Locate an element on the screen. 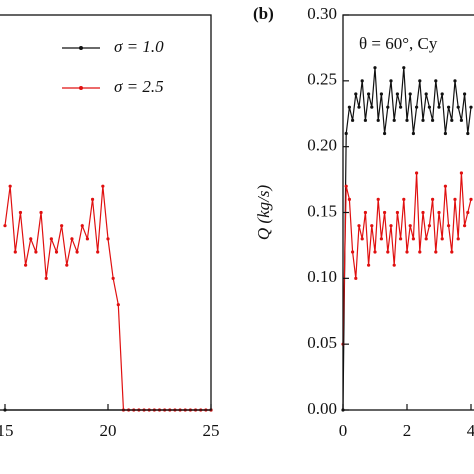 This screenshot has width=474, height=474. legend-label: σ = 2.5 is located at coordinates (139, 86).